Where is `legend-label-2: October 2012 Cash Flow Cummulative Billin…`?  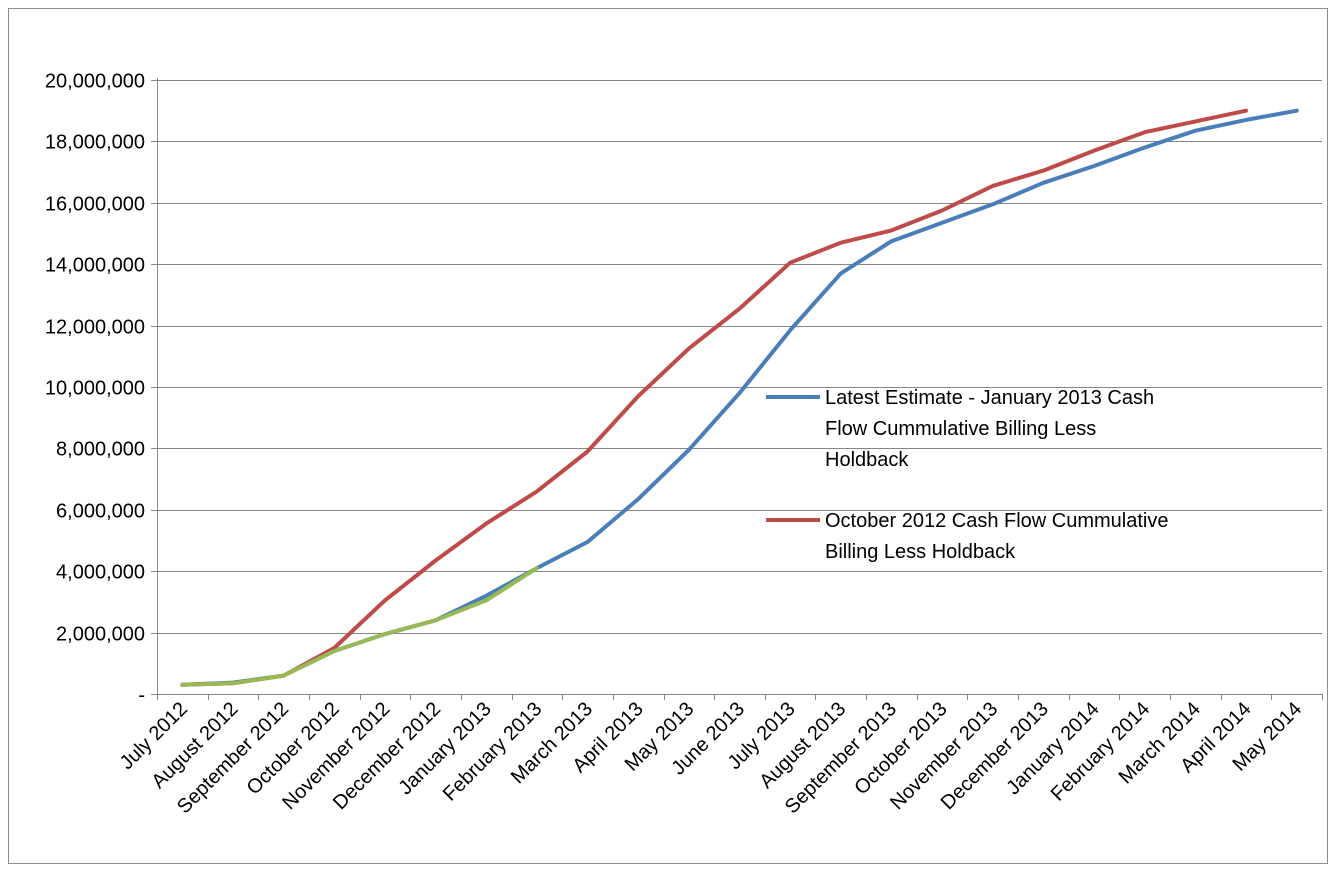 legend-label-2: October 2012 Cash Flow Cummulative Billin… is located at coordinates (996, 536).